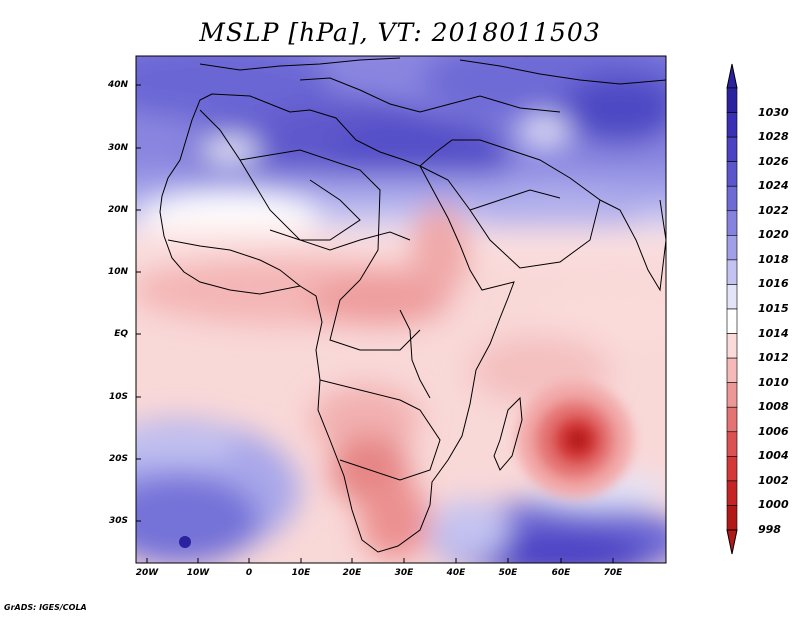  What do you see at coordinates (613, 573) in the screenshot?
I see `lon-label-70e: 70E` at bounding box center [613, 573].